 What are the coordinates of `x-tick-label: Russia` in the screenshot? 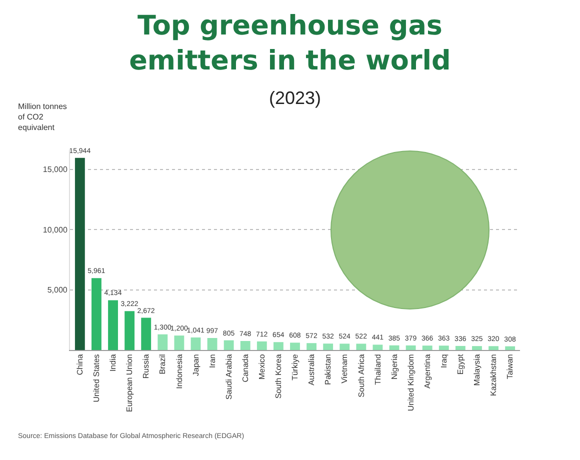 It's located at (146, 366).